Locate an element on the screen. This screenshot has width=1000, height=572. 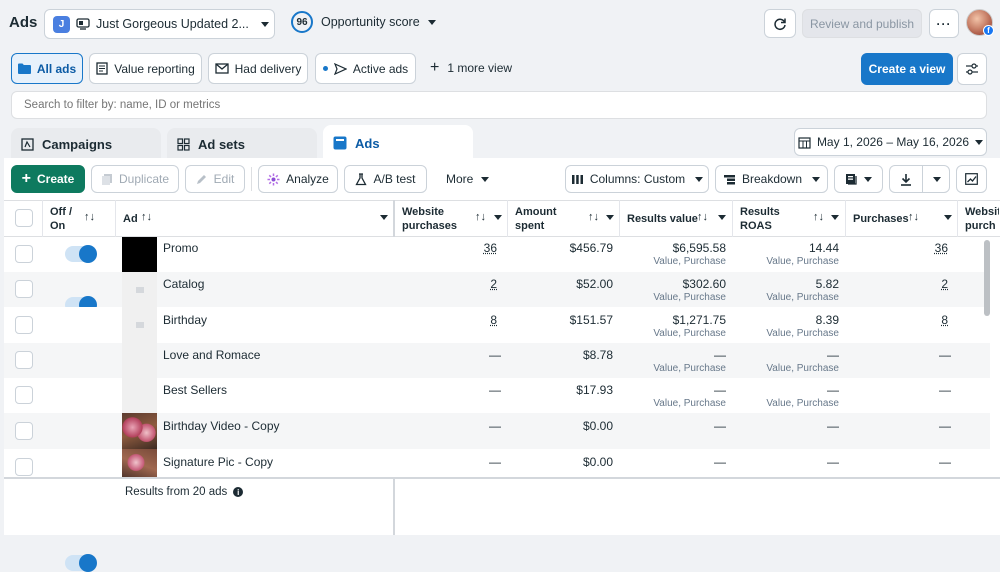
ad-name: Promo is located at coordinates (180, 248).